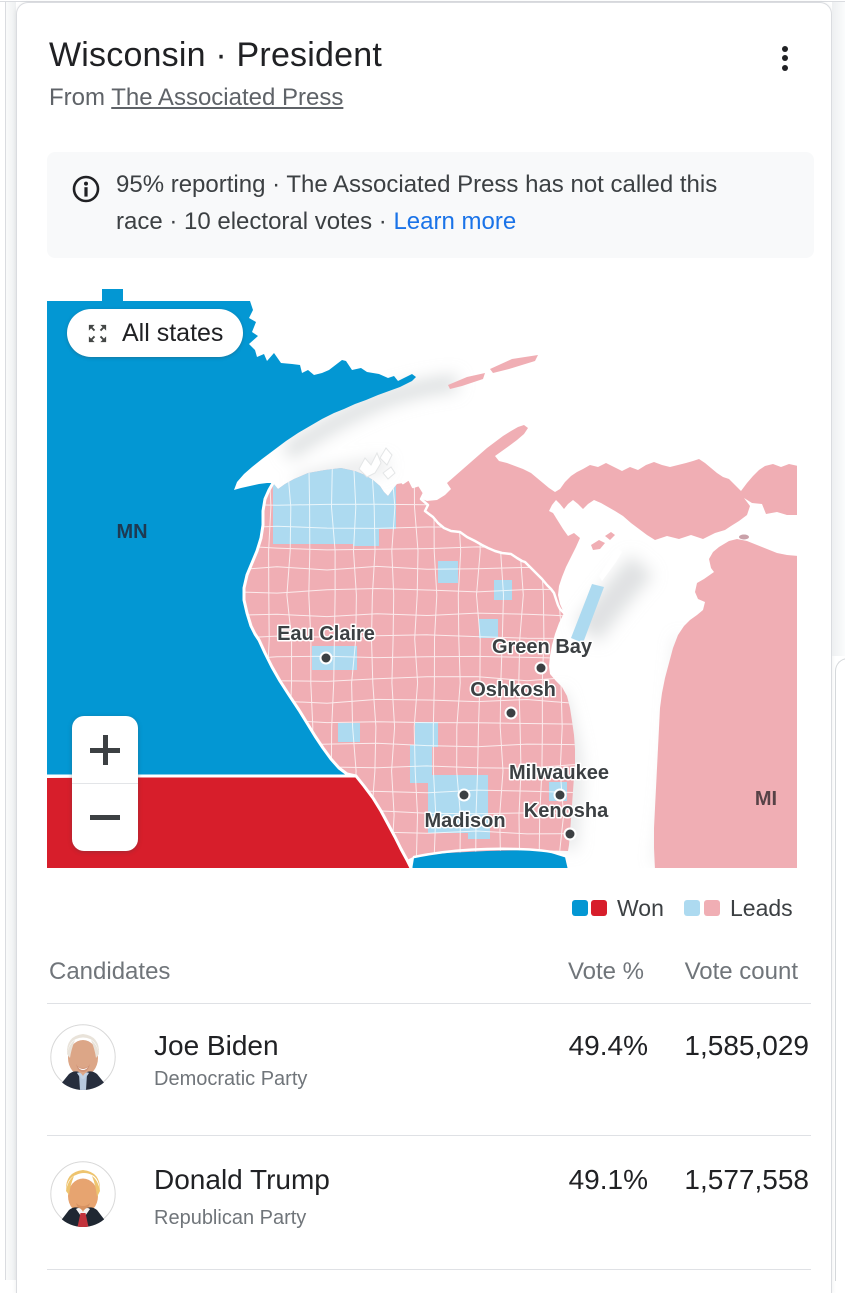  I want to click on svg-text: Eau Claire, so click(326, 634).